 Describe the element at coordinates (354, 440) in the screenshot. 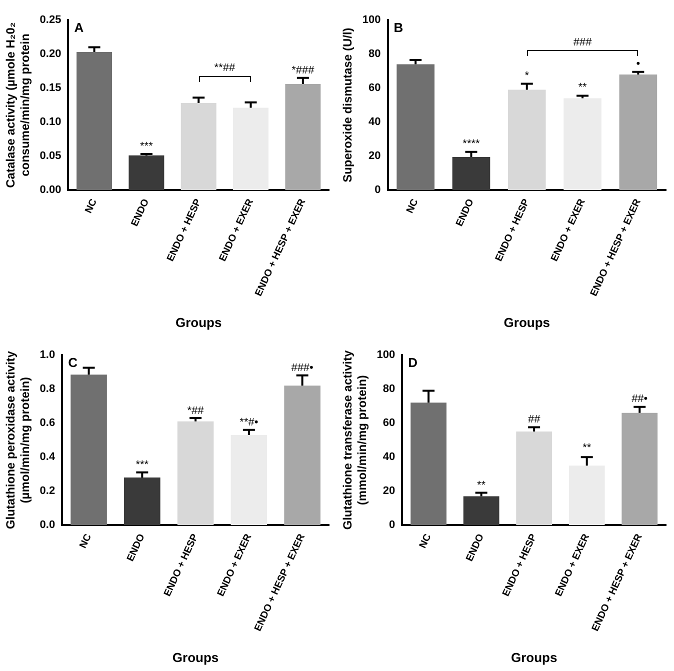

I see `y-axis-title: Glutathione transferase activity (mmol/min/mg protein)` at that location.